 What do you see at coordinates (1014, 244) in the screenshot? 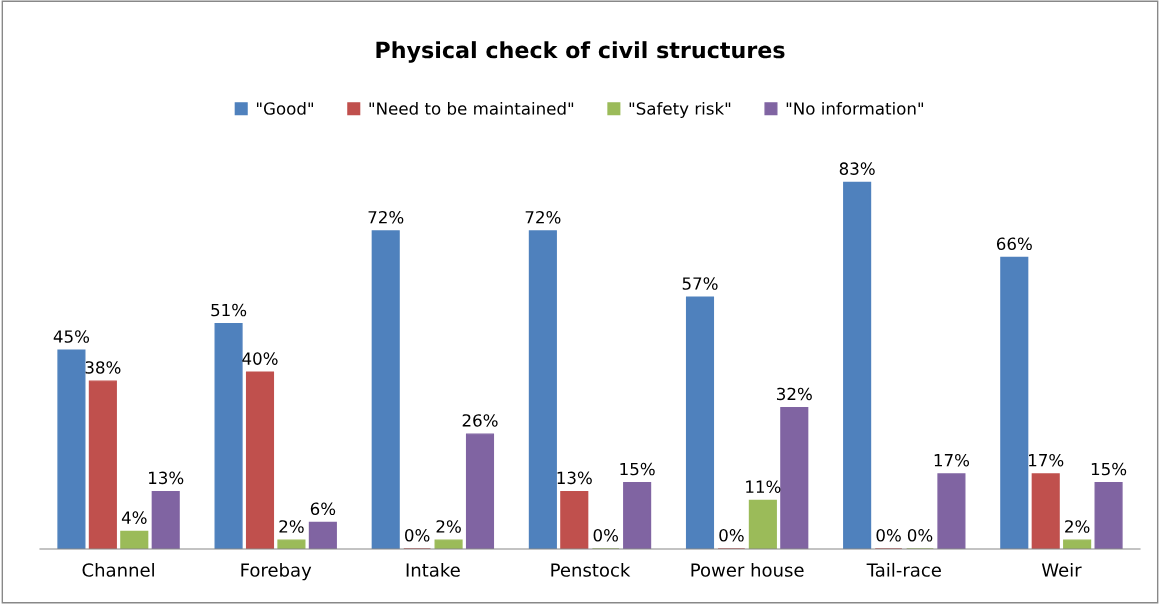
I see `data-label: 66%` at bounding box center [1014, 244].